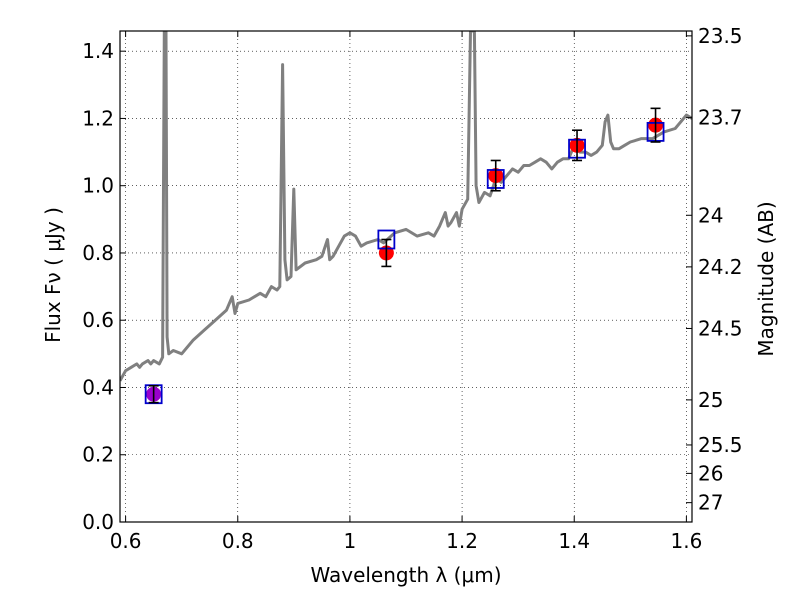 Image resolution: width=800 pixels, height=600 pixels. Describe the element at coordinates (720, 328) in the screenshot. I see `mag-tick-label: 24.5` at that location.